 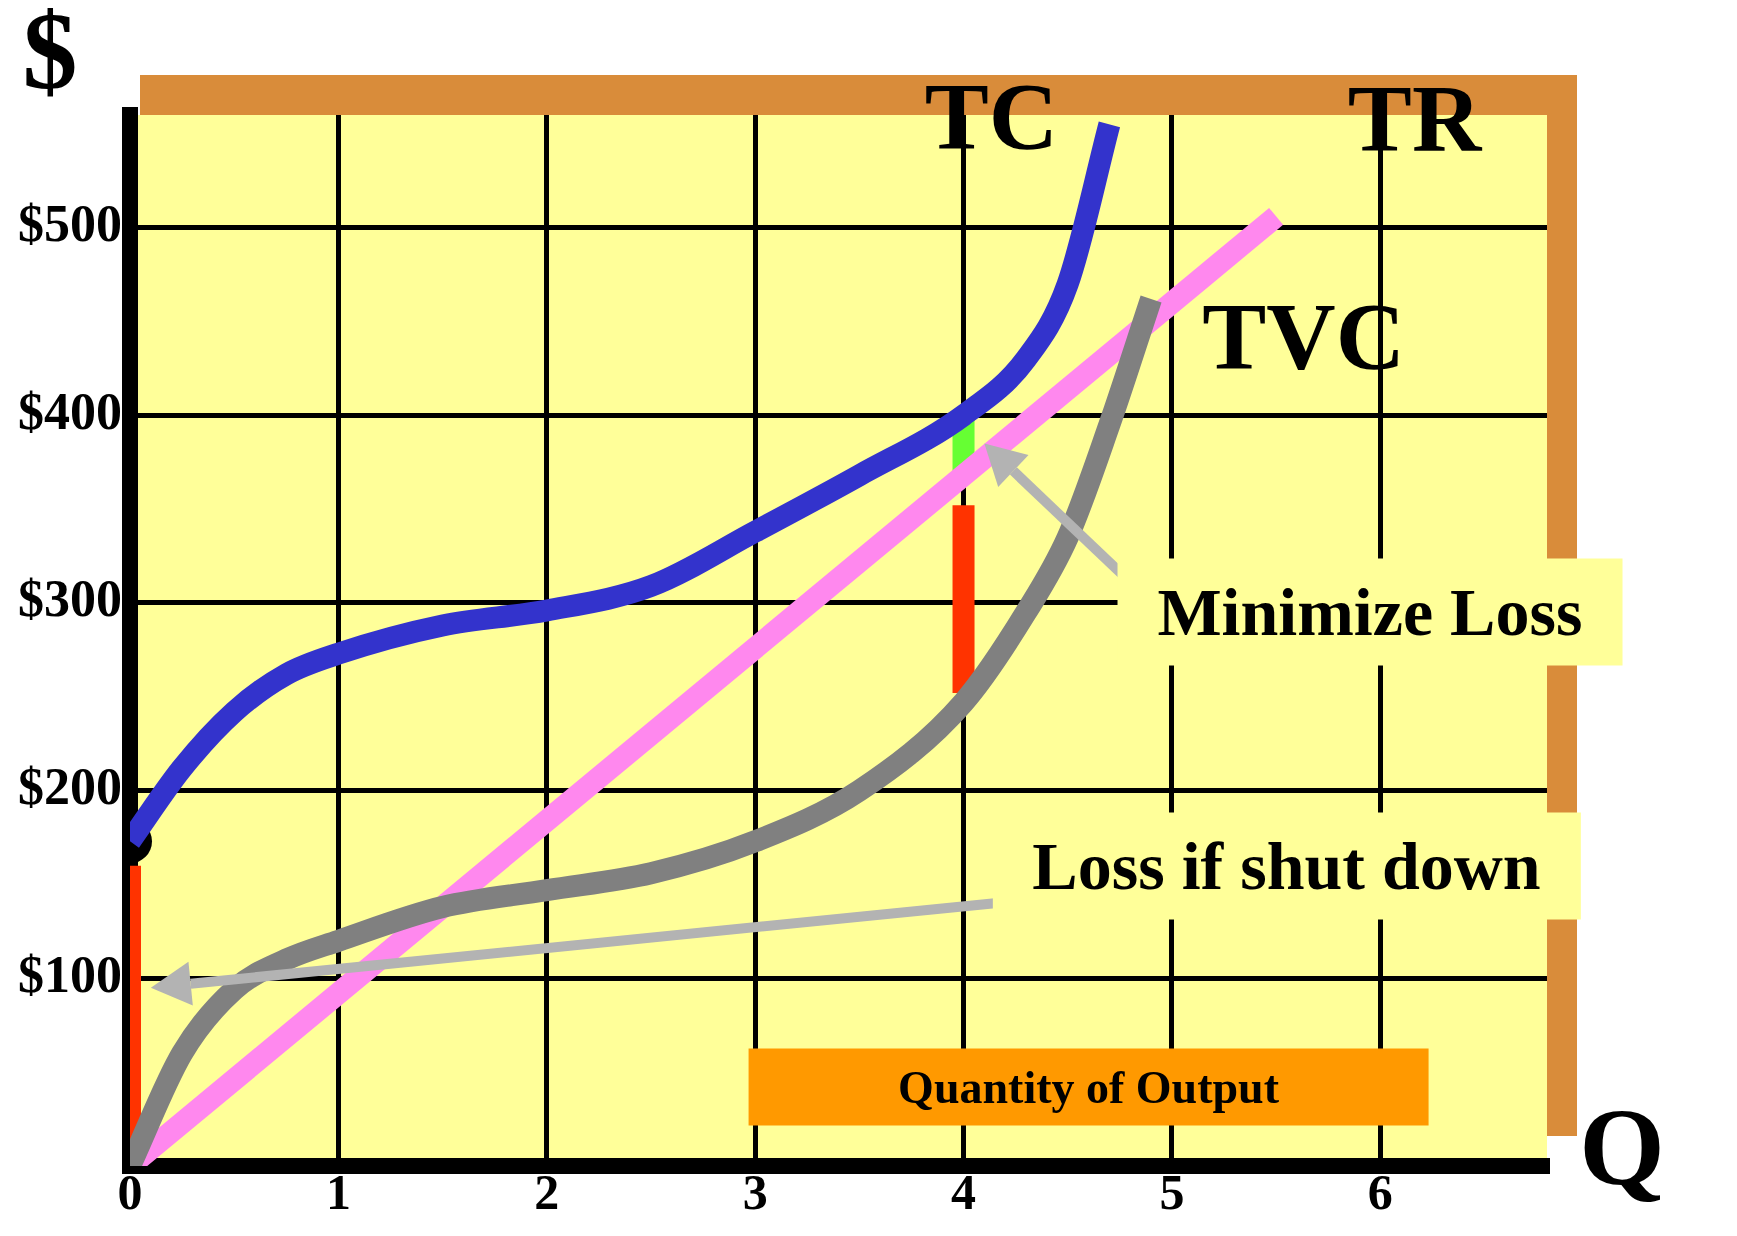 What do you see at coordinates (1415, 119) in the screenshot?
I see `series-label: TR` at bounding box center [1415, 119].